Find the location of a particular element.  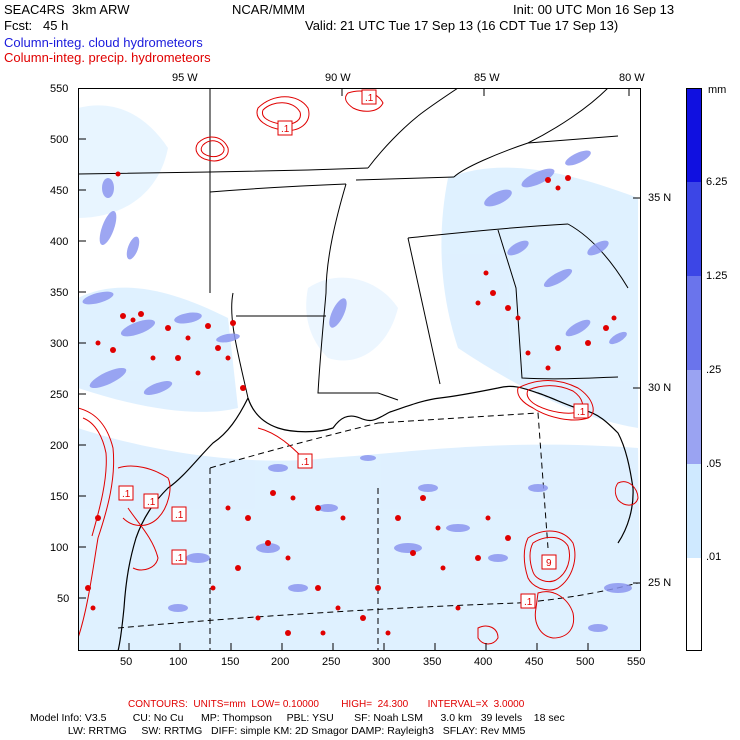

y-tick: 200 is located at coordinates (59, 446).